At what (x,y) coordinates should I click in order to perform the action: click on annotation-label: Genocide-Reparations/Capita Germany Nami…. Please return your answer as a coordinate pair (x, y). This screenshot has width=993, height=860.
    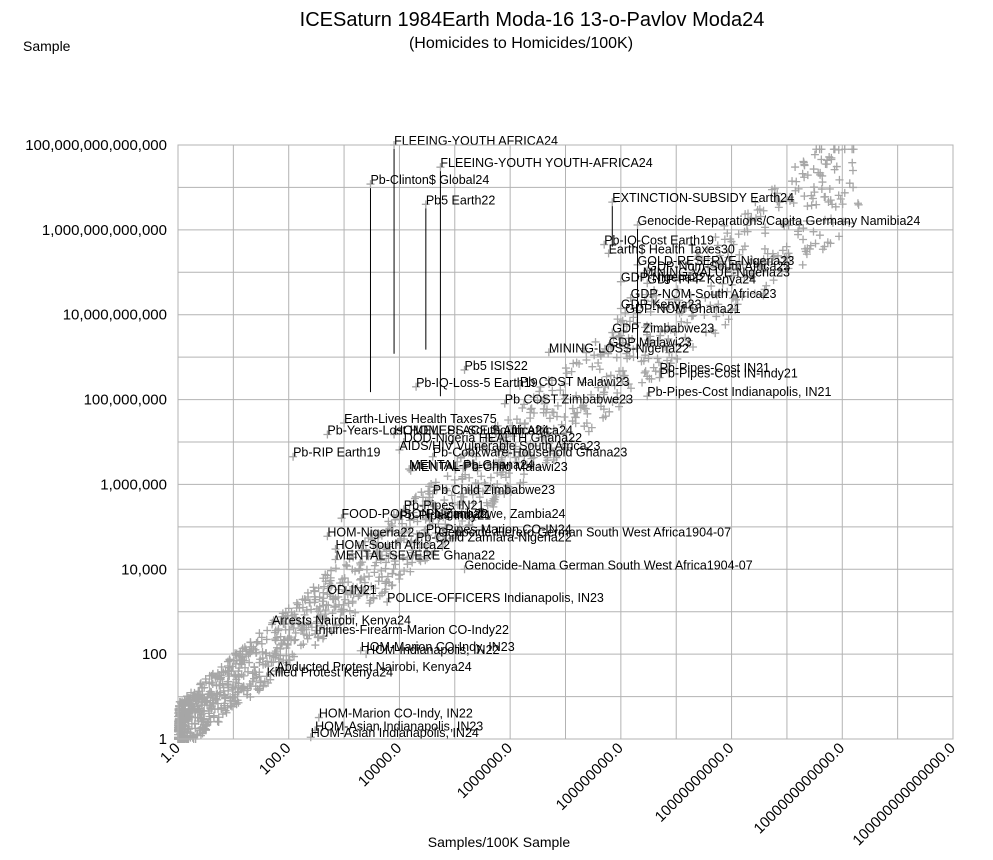
    Looking at the image, I should click on (779, 221).